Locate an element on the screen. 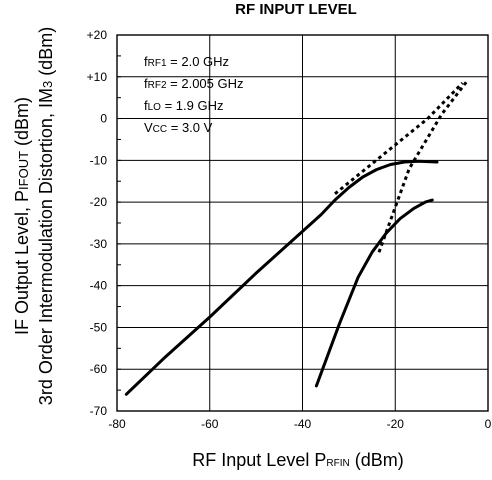  condition-sub: LO is located at coordinates (155, 107).